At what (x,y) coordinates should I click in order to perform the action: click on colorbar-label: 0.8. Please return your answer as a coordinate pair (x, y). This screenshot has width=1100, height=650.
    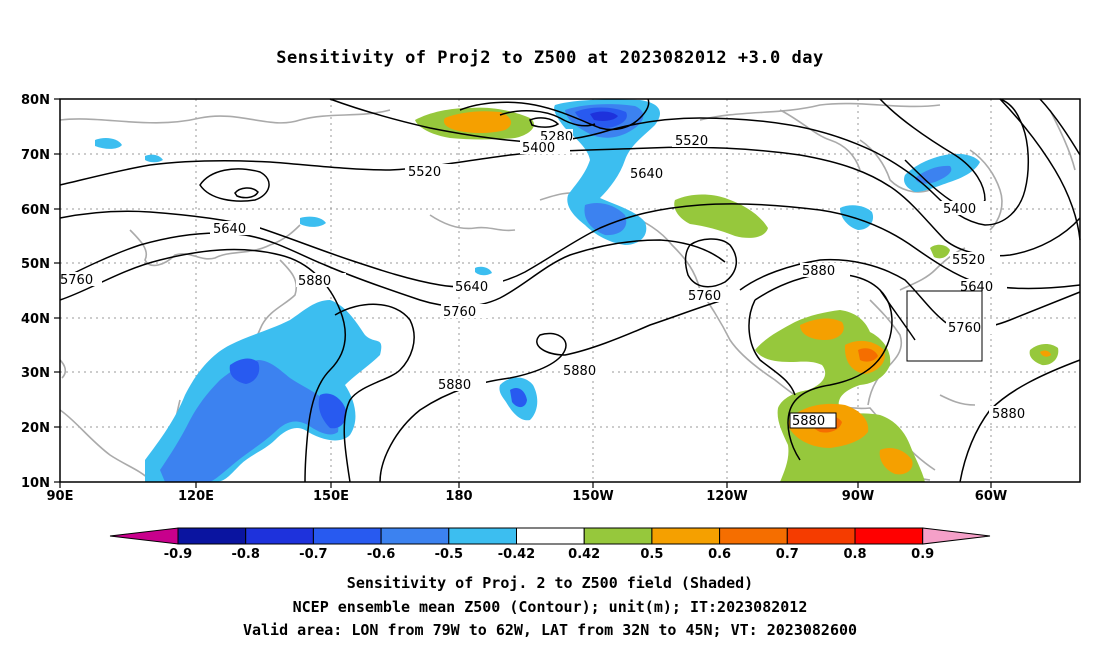
    Looking at the image, I should click on (854, 554).